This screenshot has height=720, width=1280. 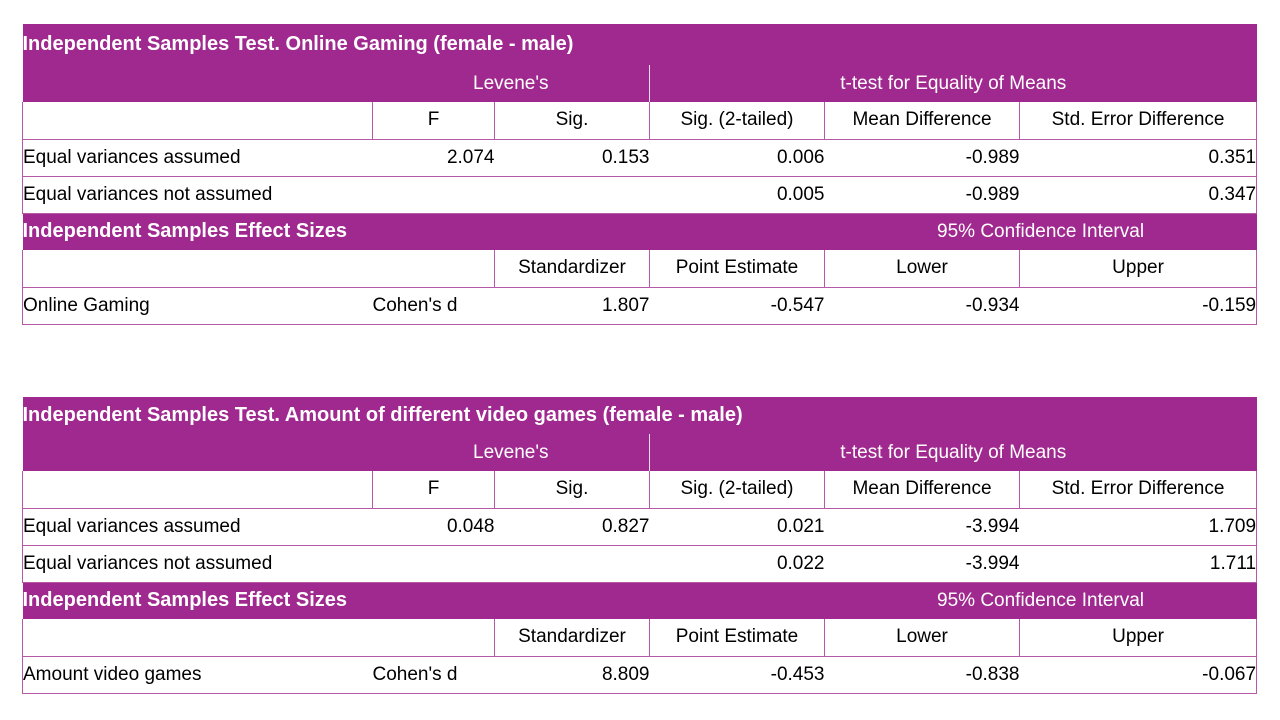 What do you see at coordinates (433, 527) in the screenshot?
I see `cell-f: 0.048` at bounding box center [433, 527].